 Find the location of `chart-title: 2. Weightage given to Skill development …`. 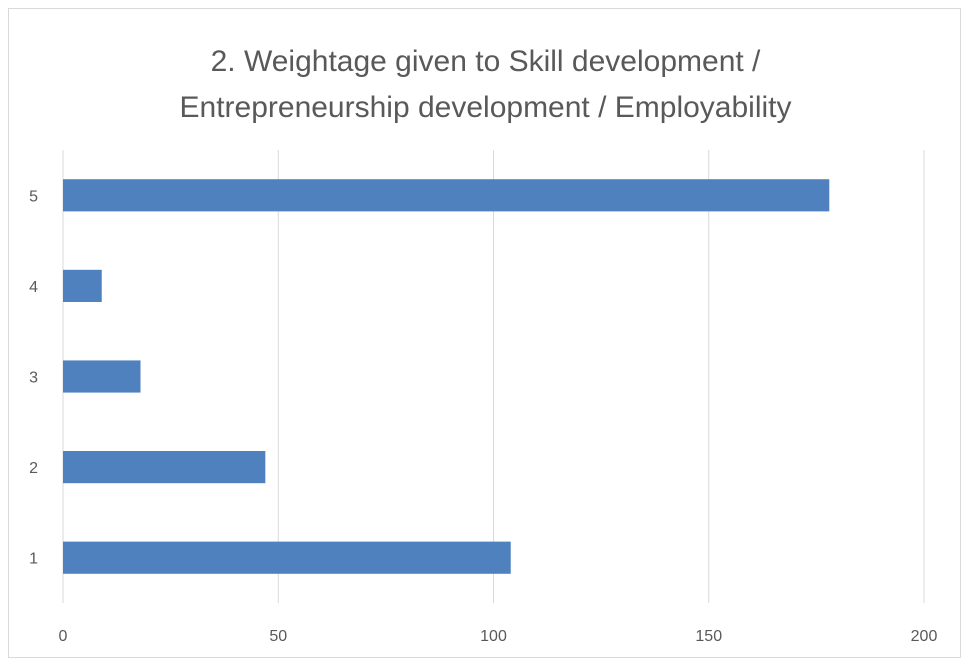

chart-title: 2. Weightage given to Skill development … is located at coordinates (485, 85).